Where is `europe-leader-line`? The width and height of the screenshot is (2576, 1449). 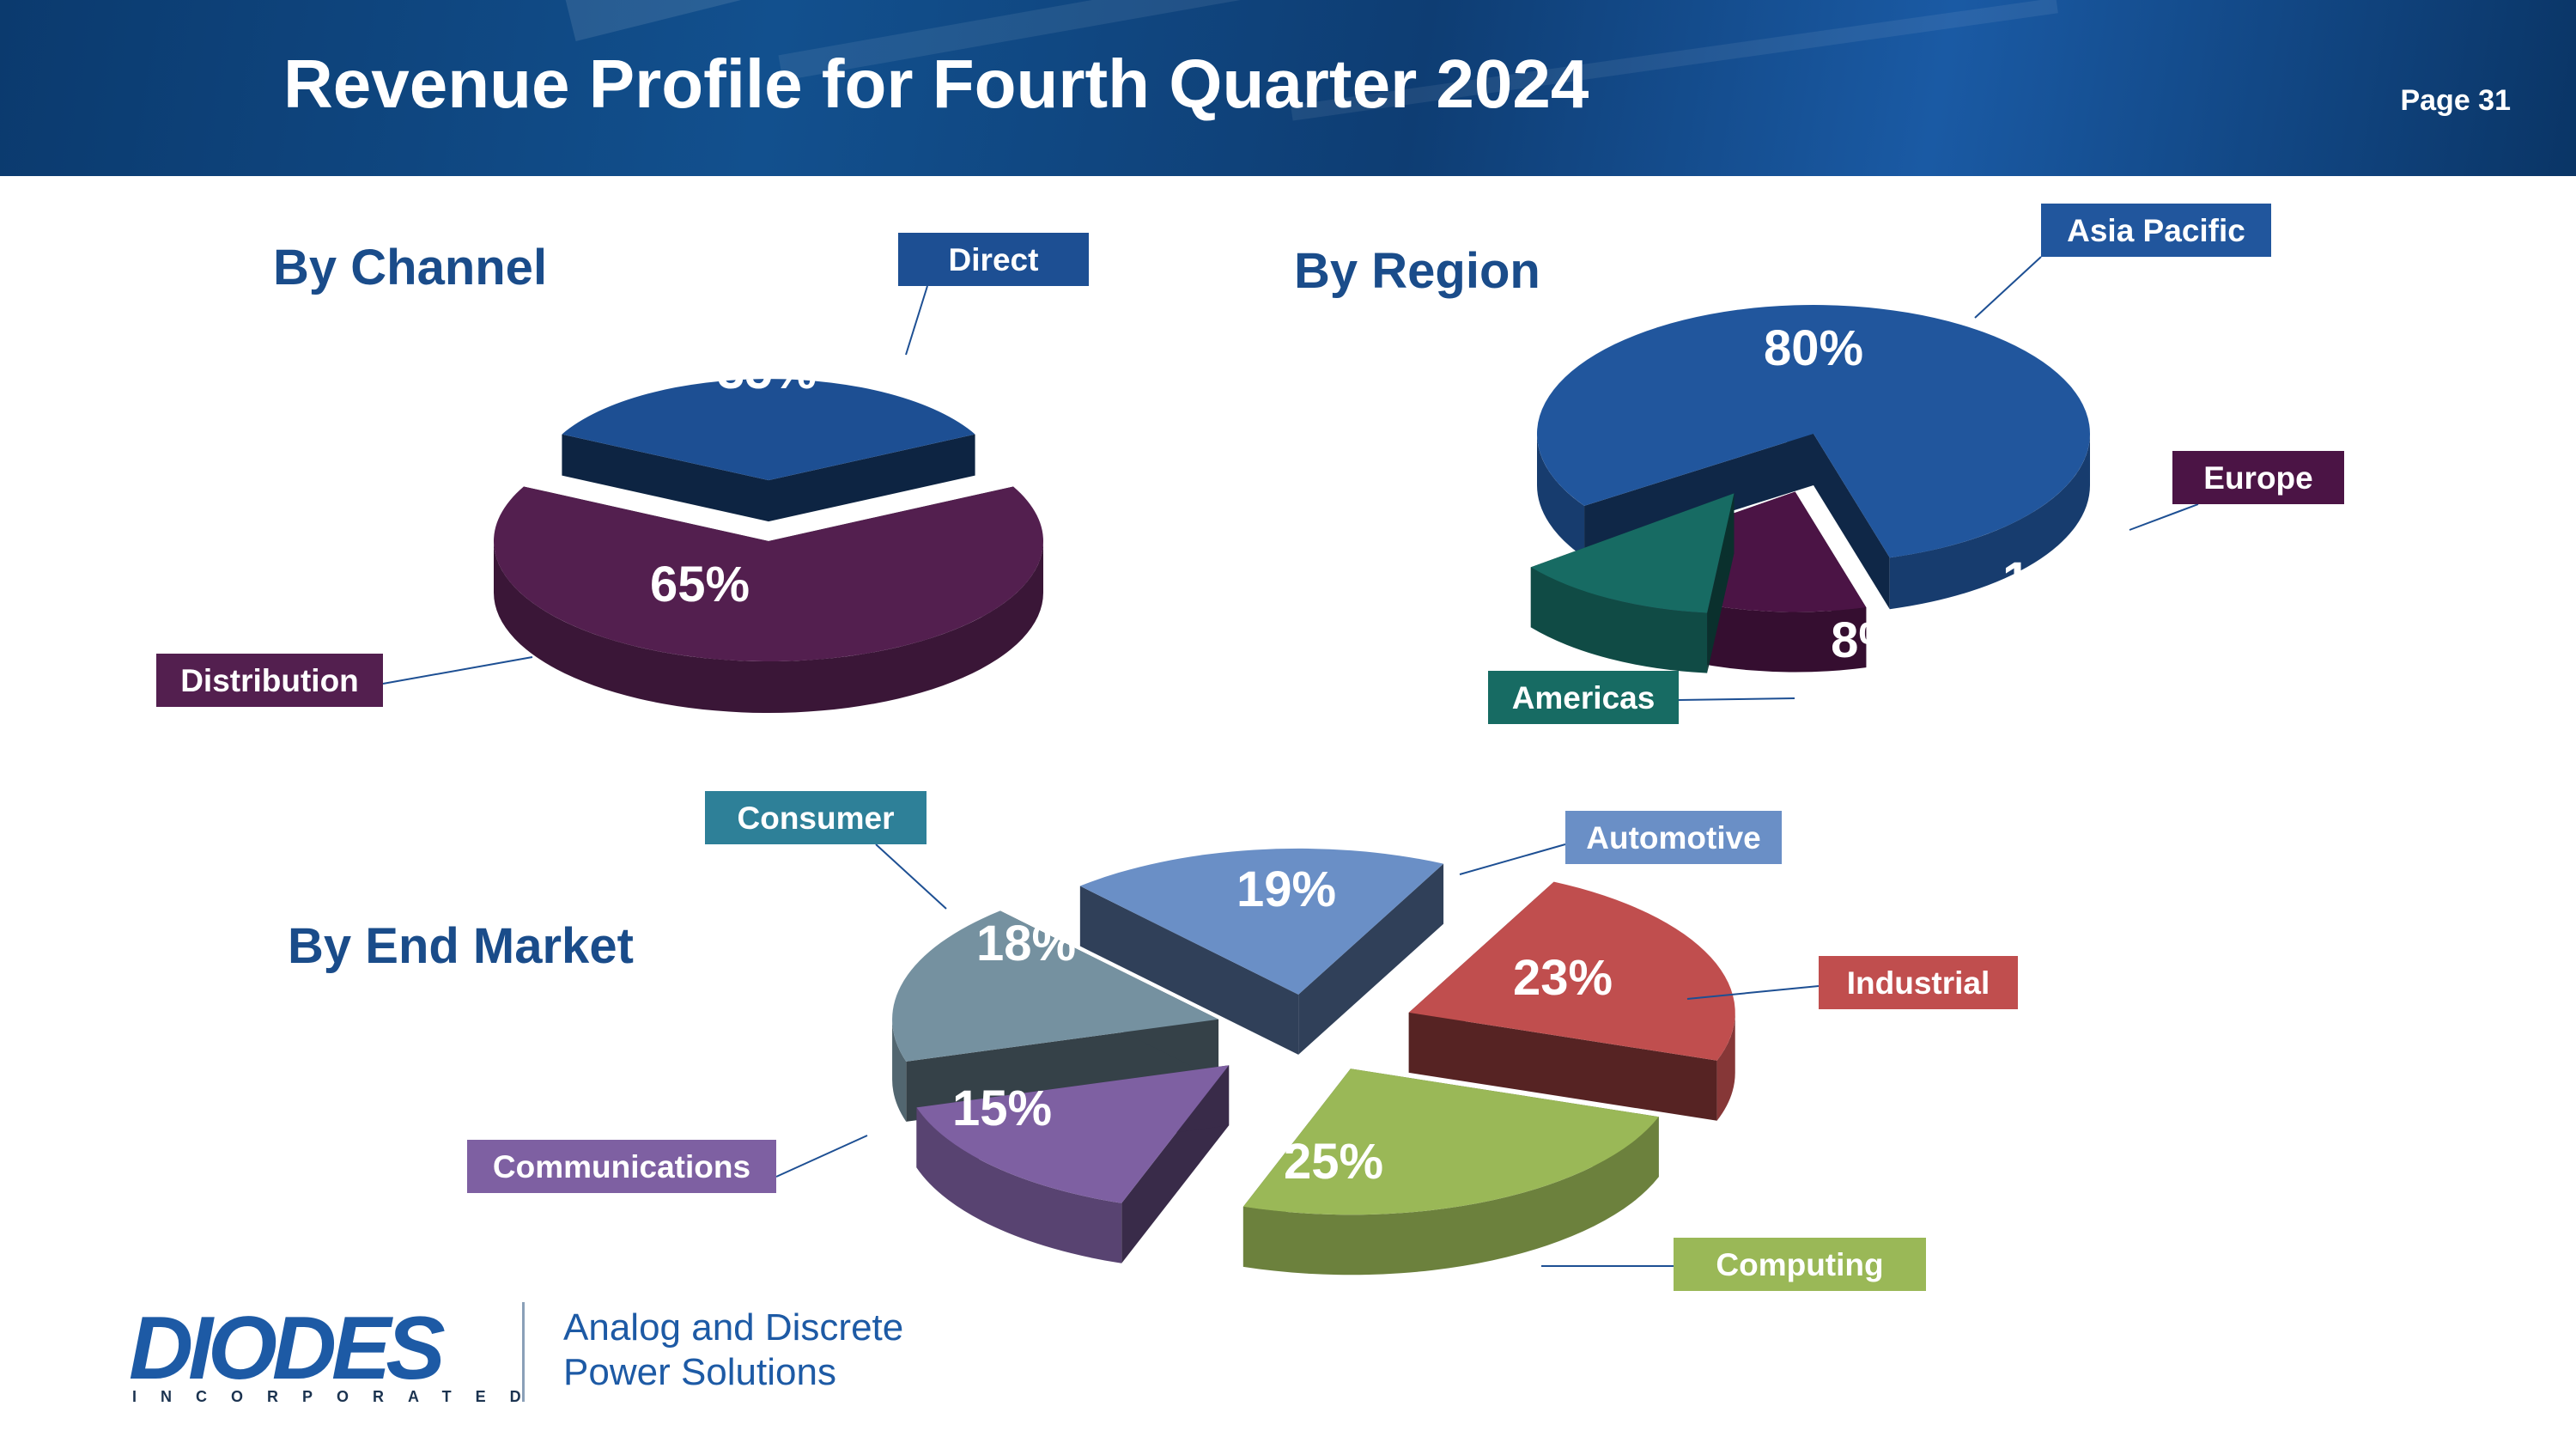 europe-leader-line is located at coordinates (2164, 517).